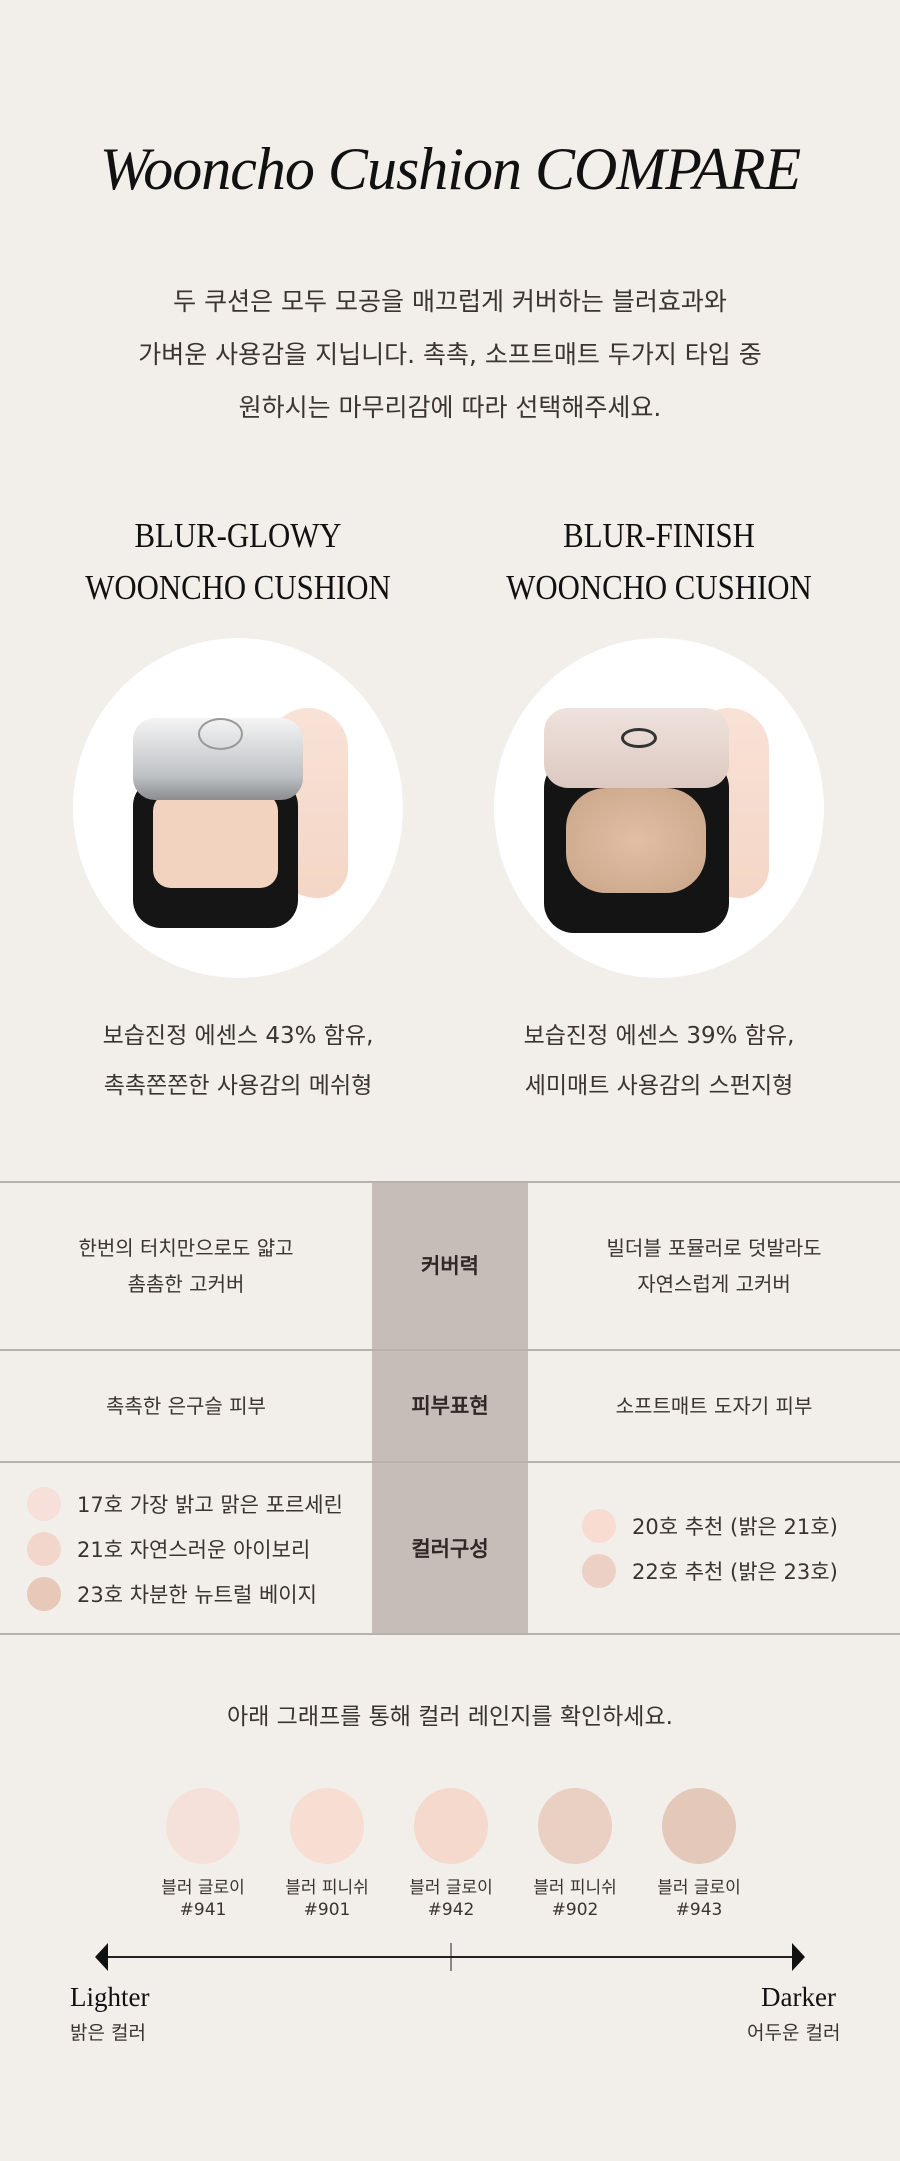 The width and height of the screenshot is (900, 2161). What do you see at coordinates (450, 1717) in the screenshot?
I see `range-caption: 아래 그래프를 통해 컬러 레인지를 확인하세요.` at bounding box center [450, 1717].